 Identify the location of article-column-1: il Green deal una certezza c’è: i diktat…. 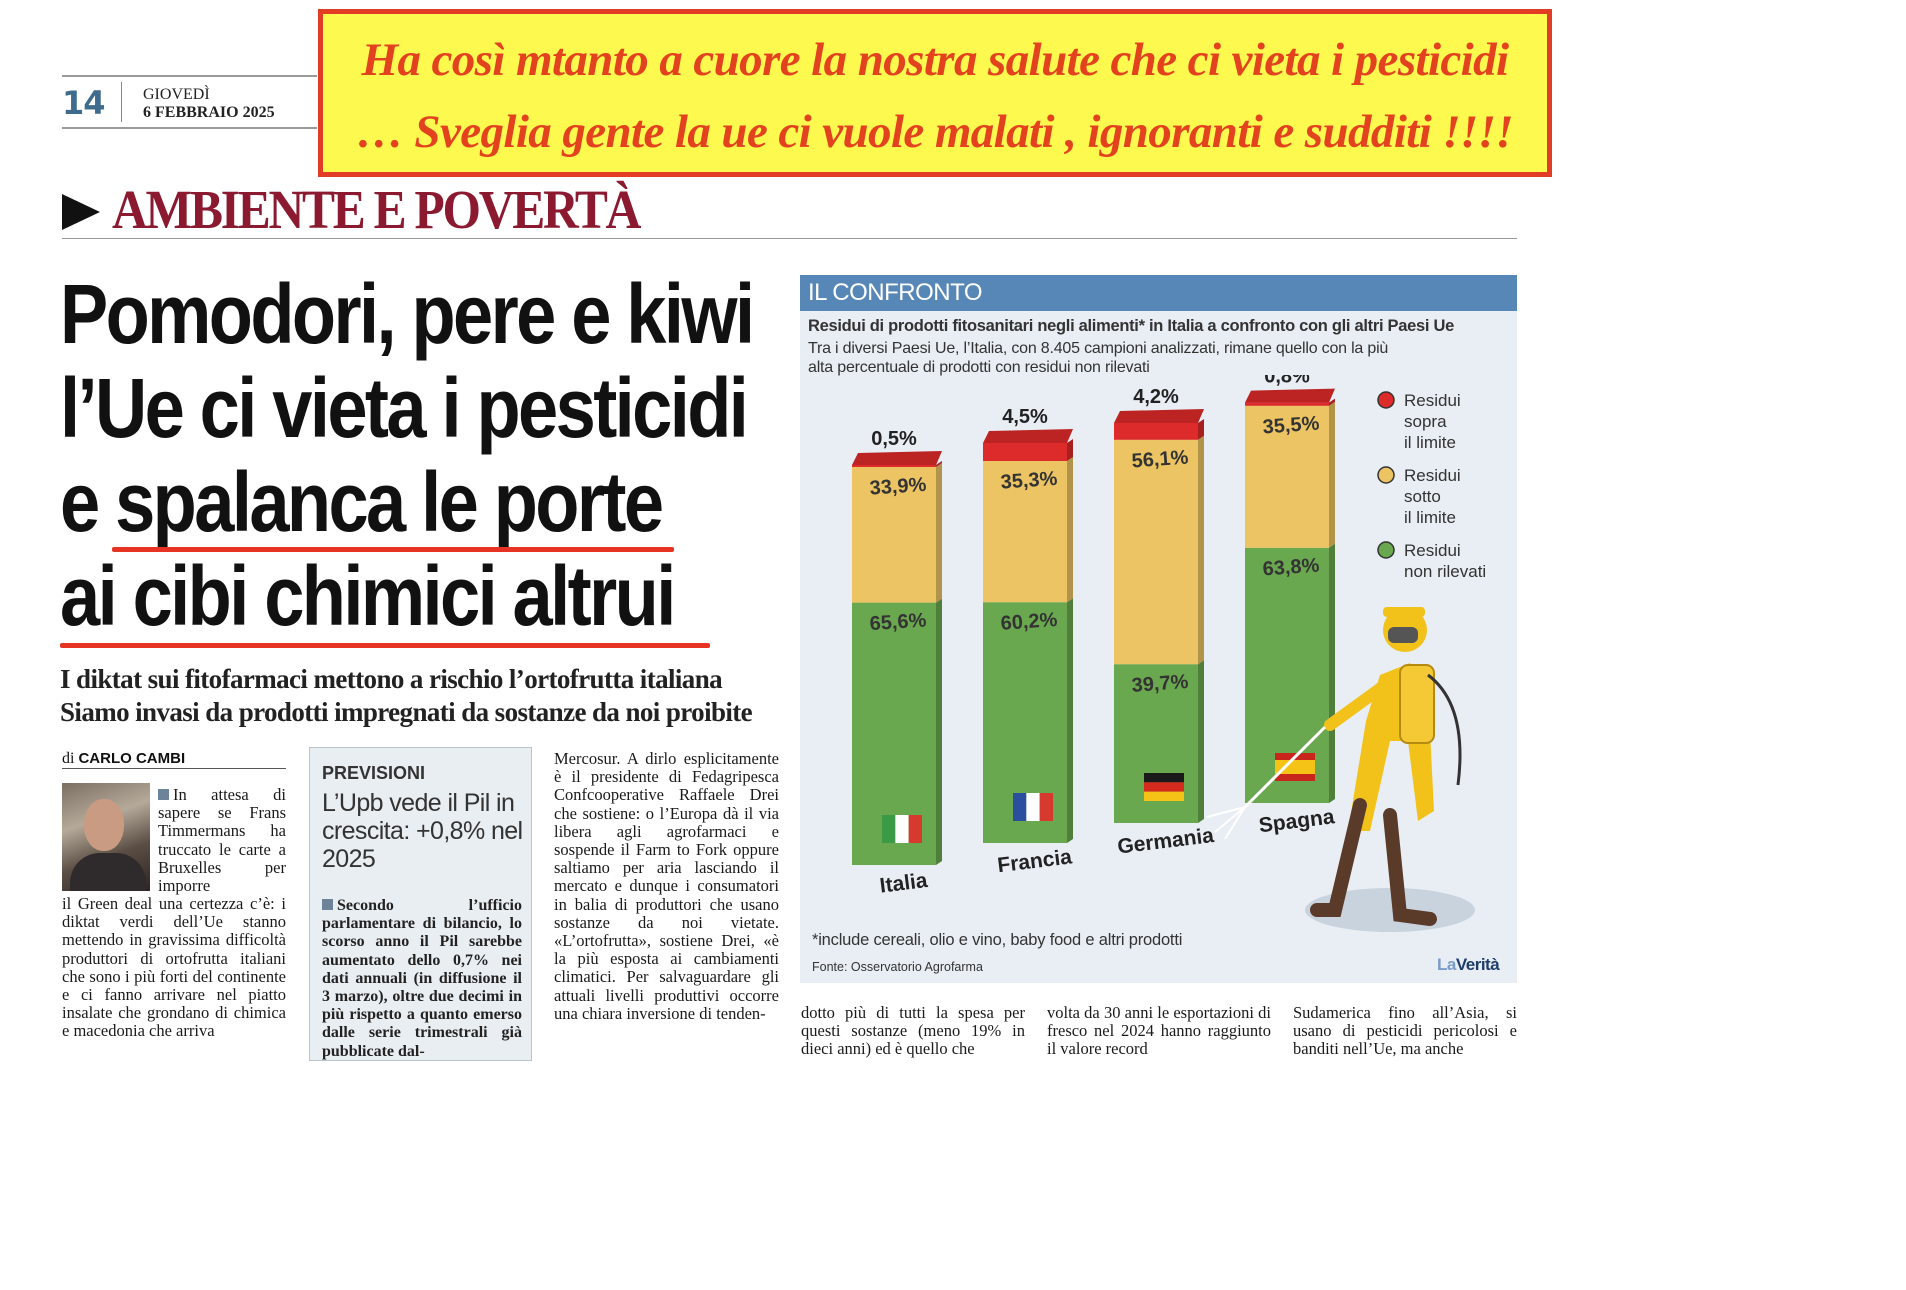
(174, 967).